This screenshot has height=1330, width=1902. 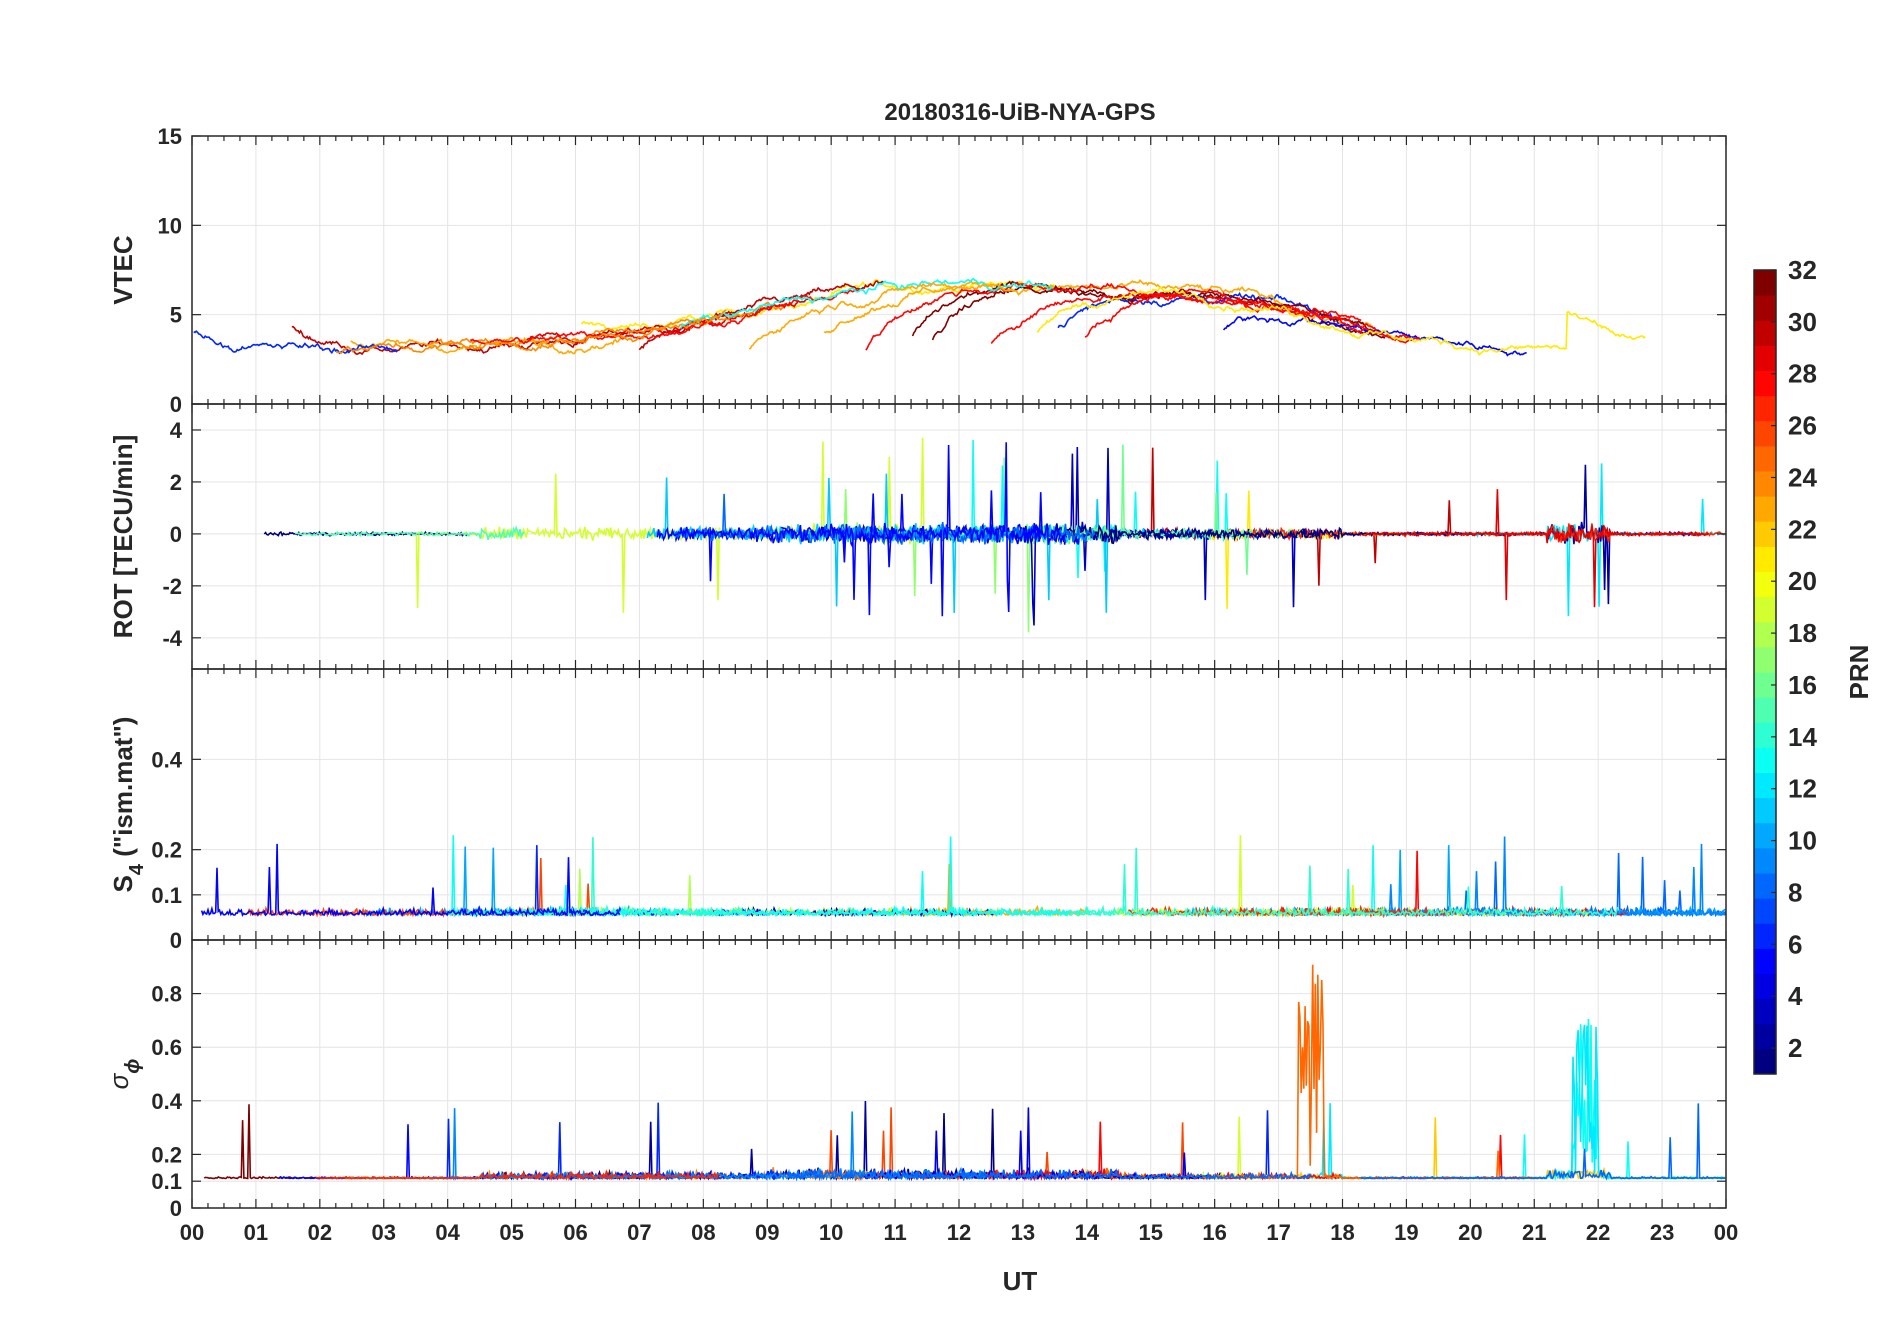 I want to click on x-tick-label: 17, so click(x=1278, y=1232).